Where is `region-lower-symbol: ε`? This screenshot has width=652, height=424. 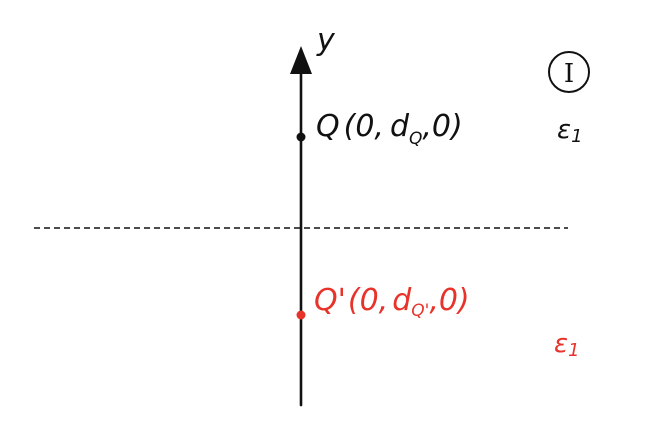 region-lower-symbol: ε is located at coordinates (561, 344).